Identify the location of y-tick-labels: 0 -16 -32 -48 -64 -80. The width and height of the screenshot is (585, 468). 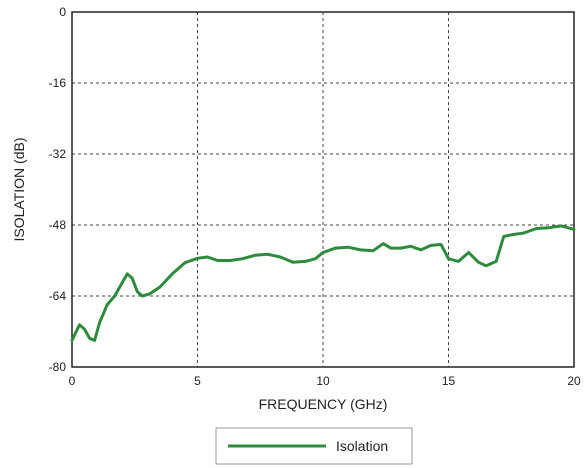
(58, 189).